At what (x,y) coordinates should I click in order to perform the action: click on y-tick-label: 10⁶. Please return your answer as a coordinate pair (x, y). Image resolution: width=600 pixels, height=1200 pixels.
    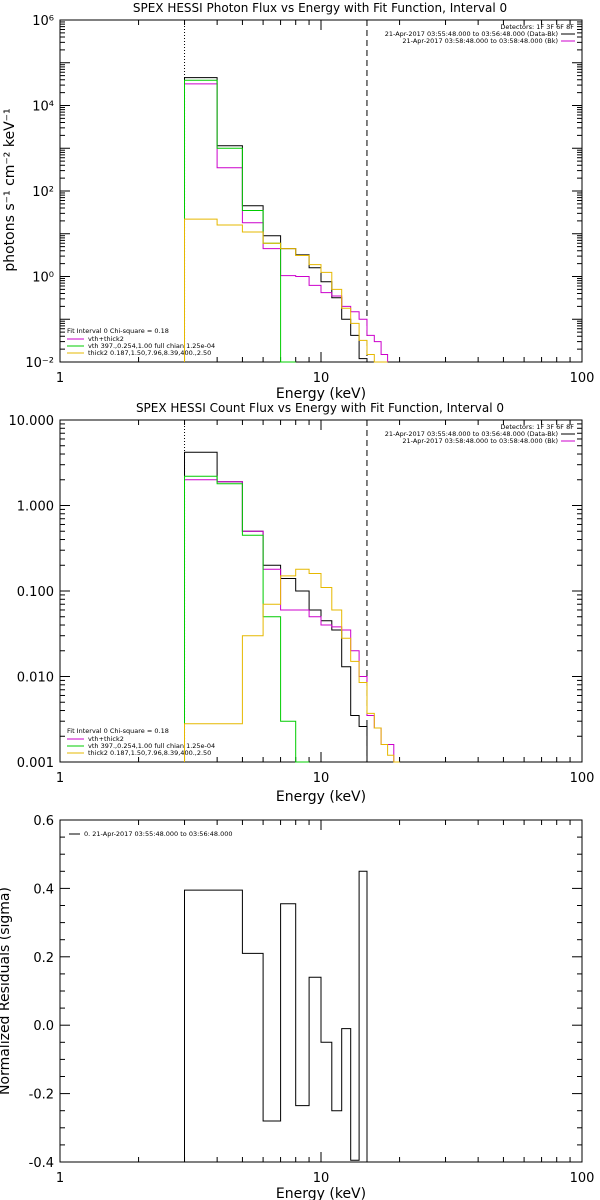
    Looking at the image, I should click on (43, 21).